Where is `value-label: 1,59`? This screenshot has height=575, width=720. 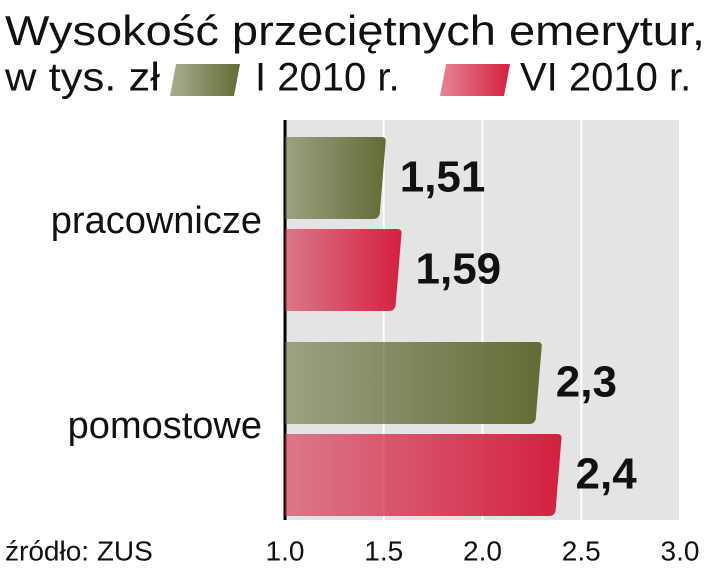 value-label: 1,59 is located at coordinates (459, 269).